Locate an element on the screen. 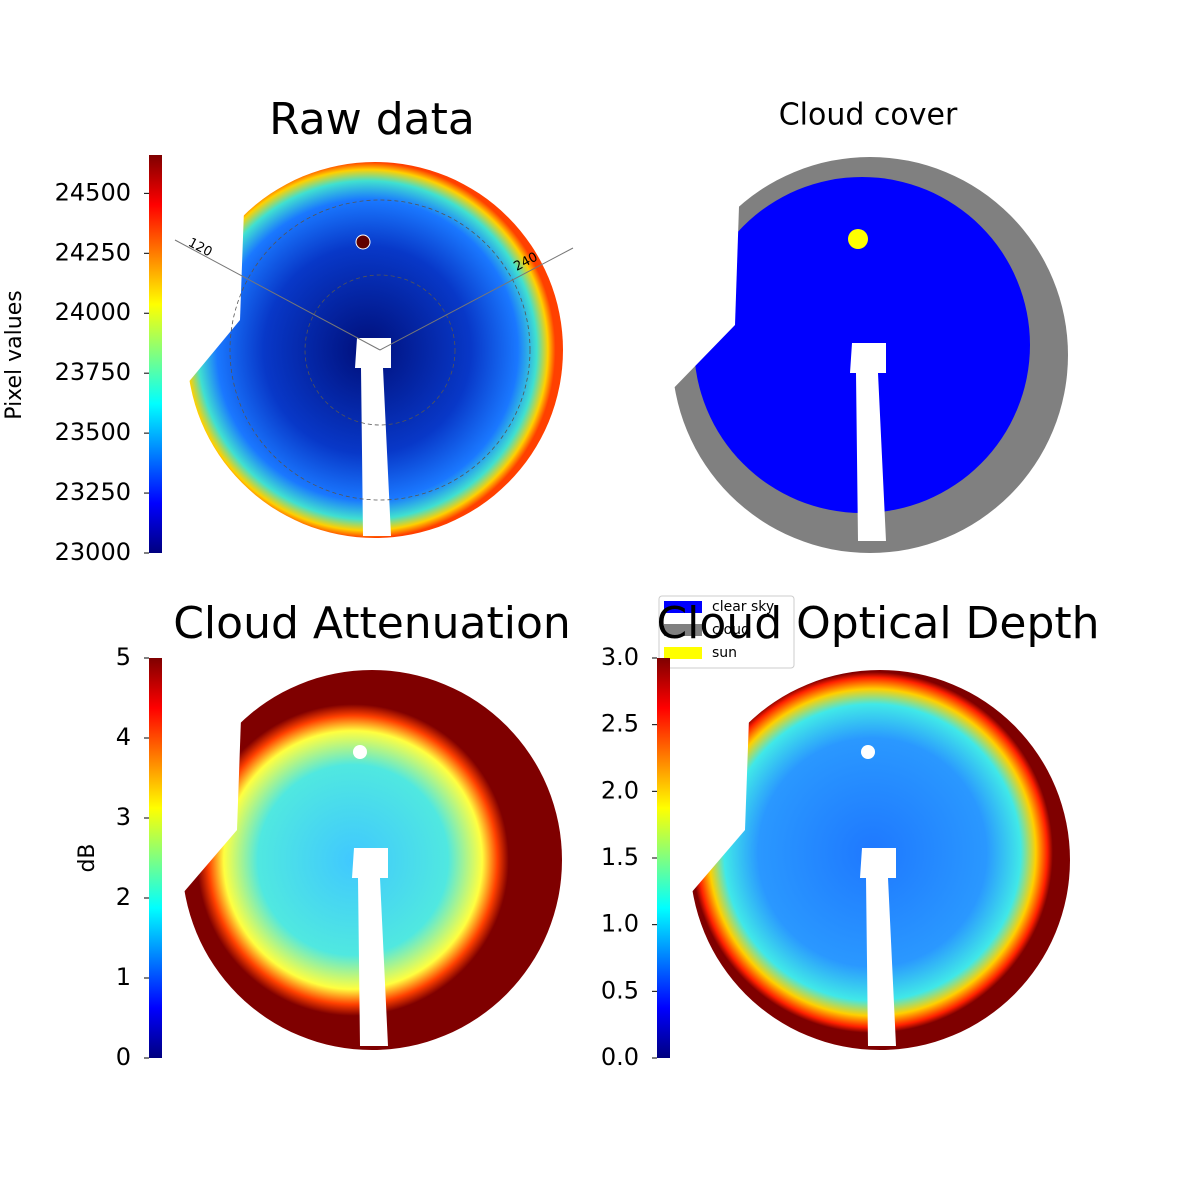 The height and width of the screenshot is (1200, 1200). colorbar-tick-label: 5 is located at coordinates (123, 657).